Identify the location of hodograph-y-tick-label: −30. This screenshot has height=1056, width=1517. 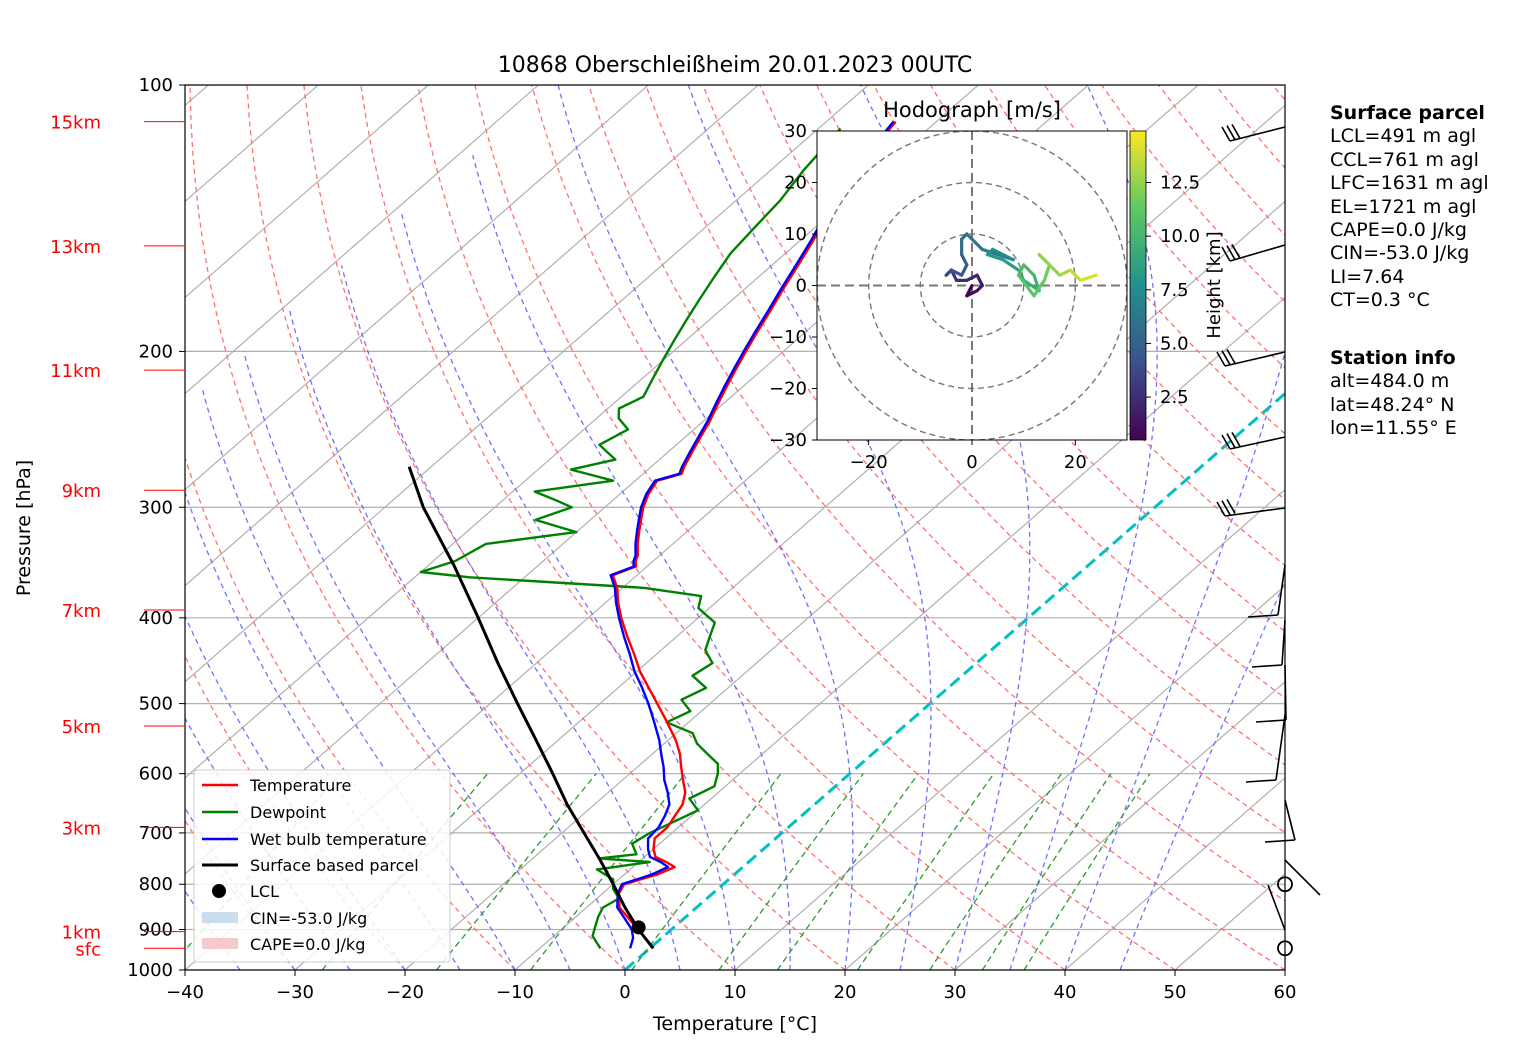
(788, 440).